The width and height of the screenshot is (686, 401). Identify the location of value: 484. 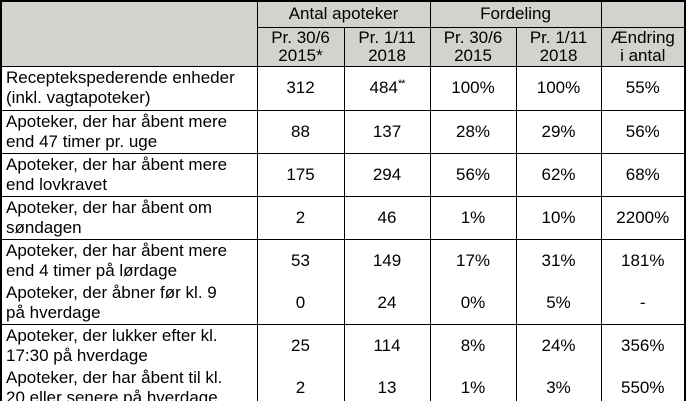
(383, 87).